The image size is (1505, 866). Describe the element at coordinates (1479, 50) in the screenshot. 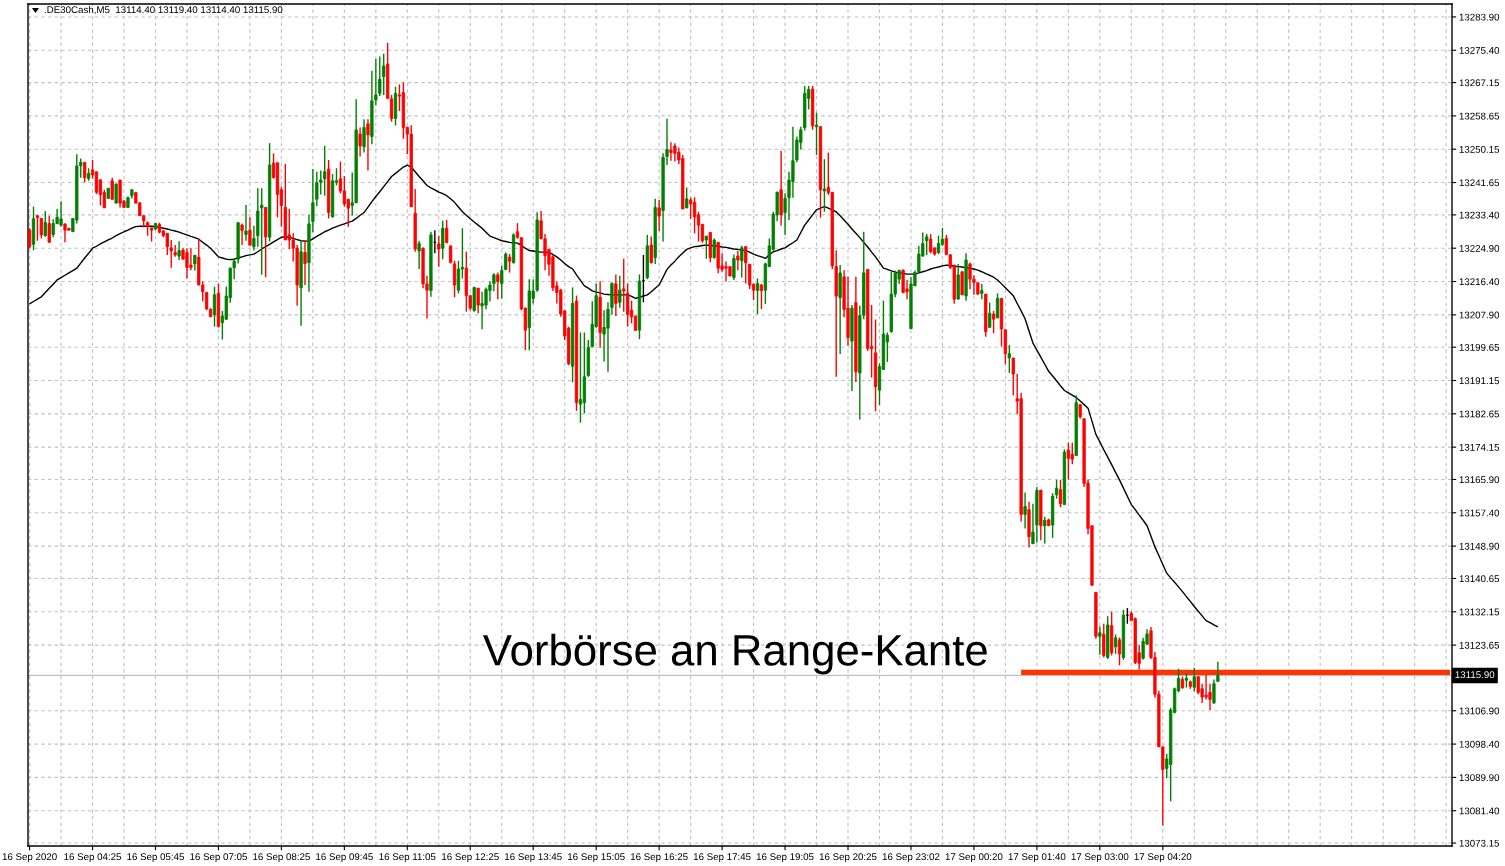

I see `y-tick-label: 13275.40` at that location.